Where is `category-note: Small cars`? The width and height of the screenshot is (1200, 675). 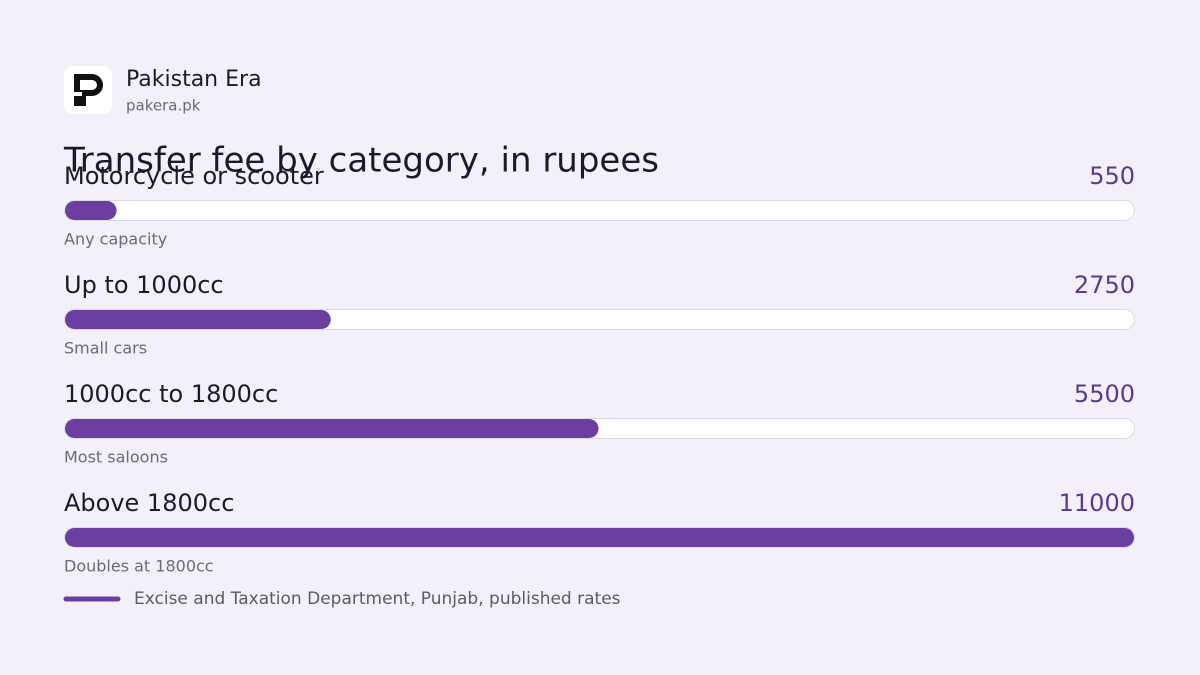 category-note: Small cars is located at coordinates (105, 348).